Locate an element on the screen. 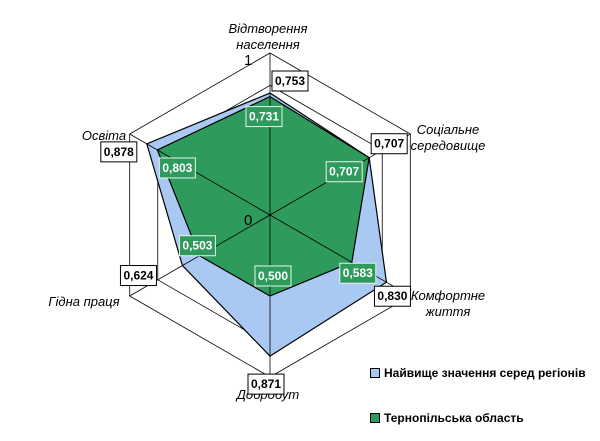  tick-label-max: 1 is located at coordinates (248, 60).